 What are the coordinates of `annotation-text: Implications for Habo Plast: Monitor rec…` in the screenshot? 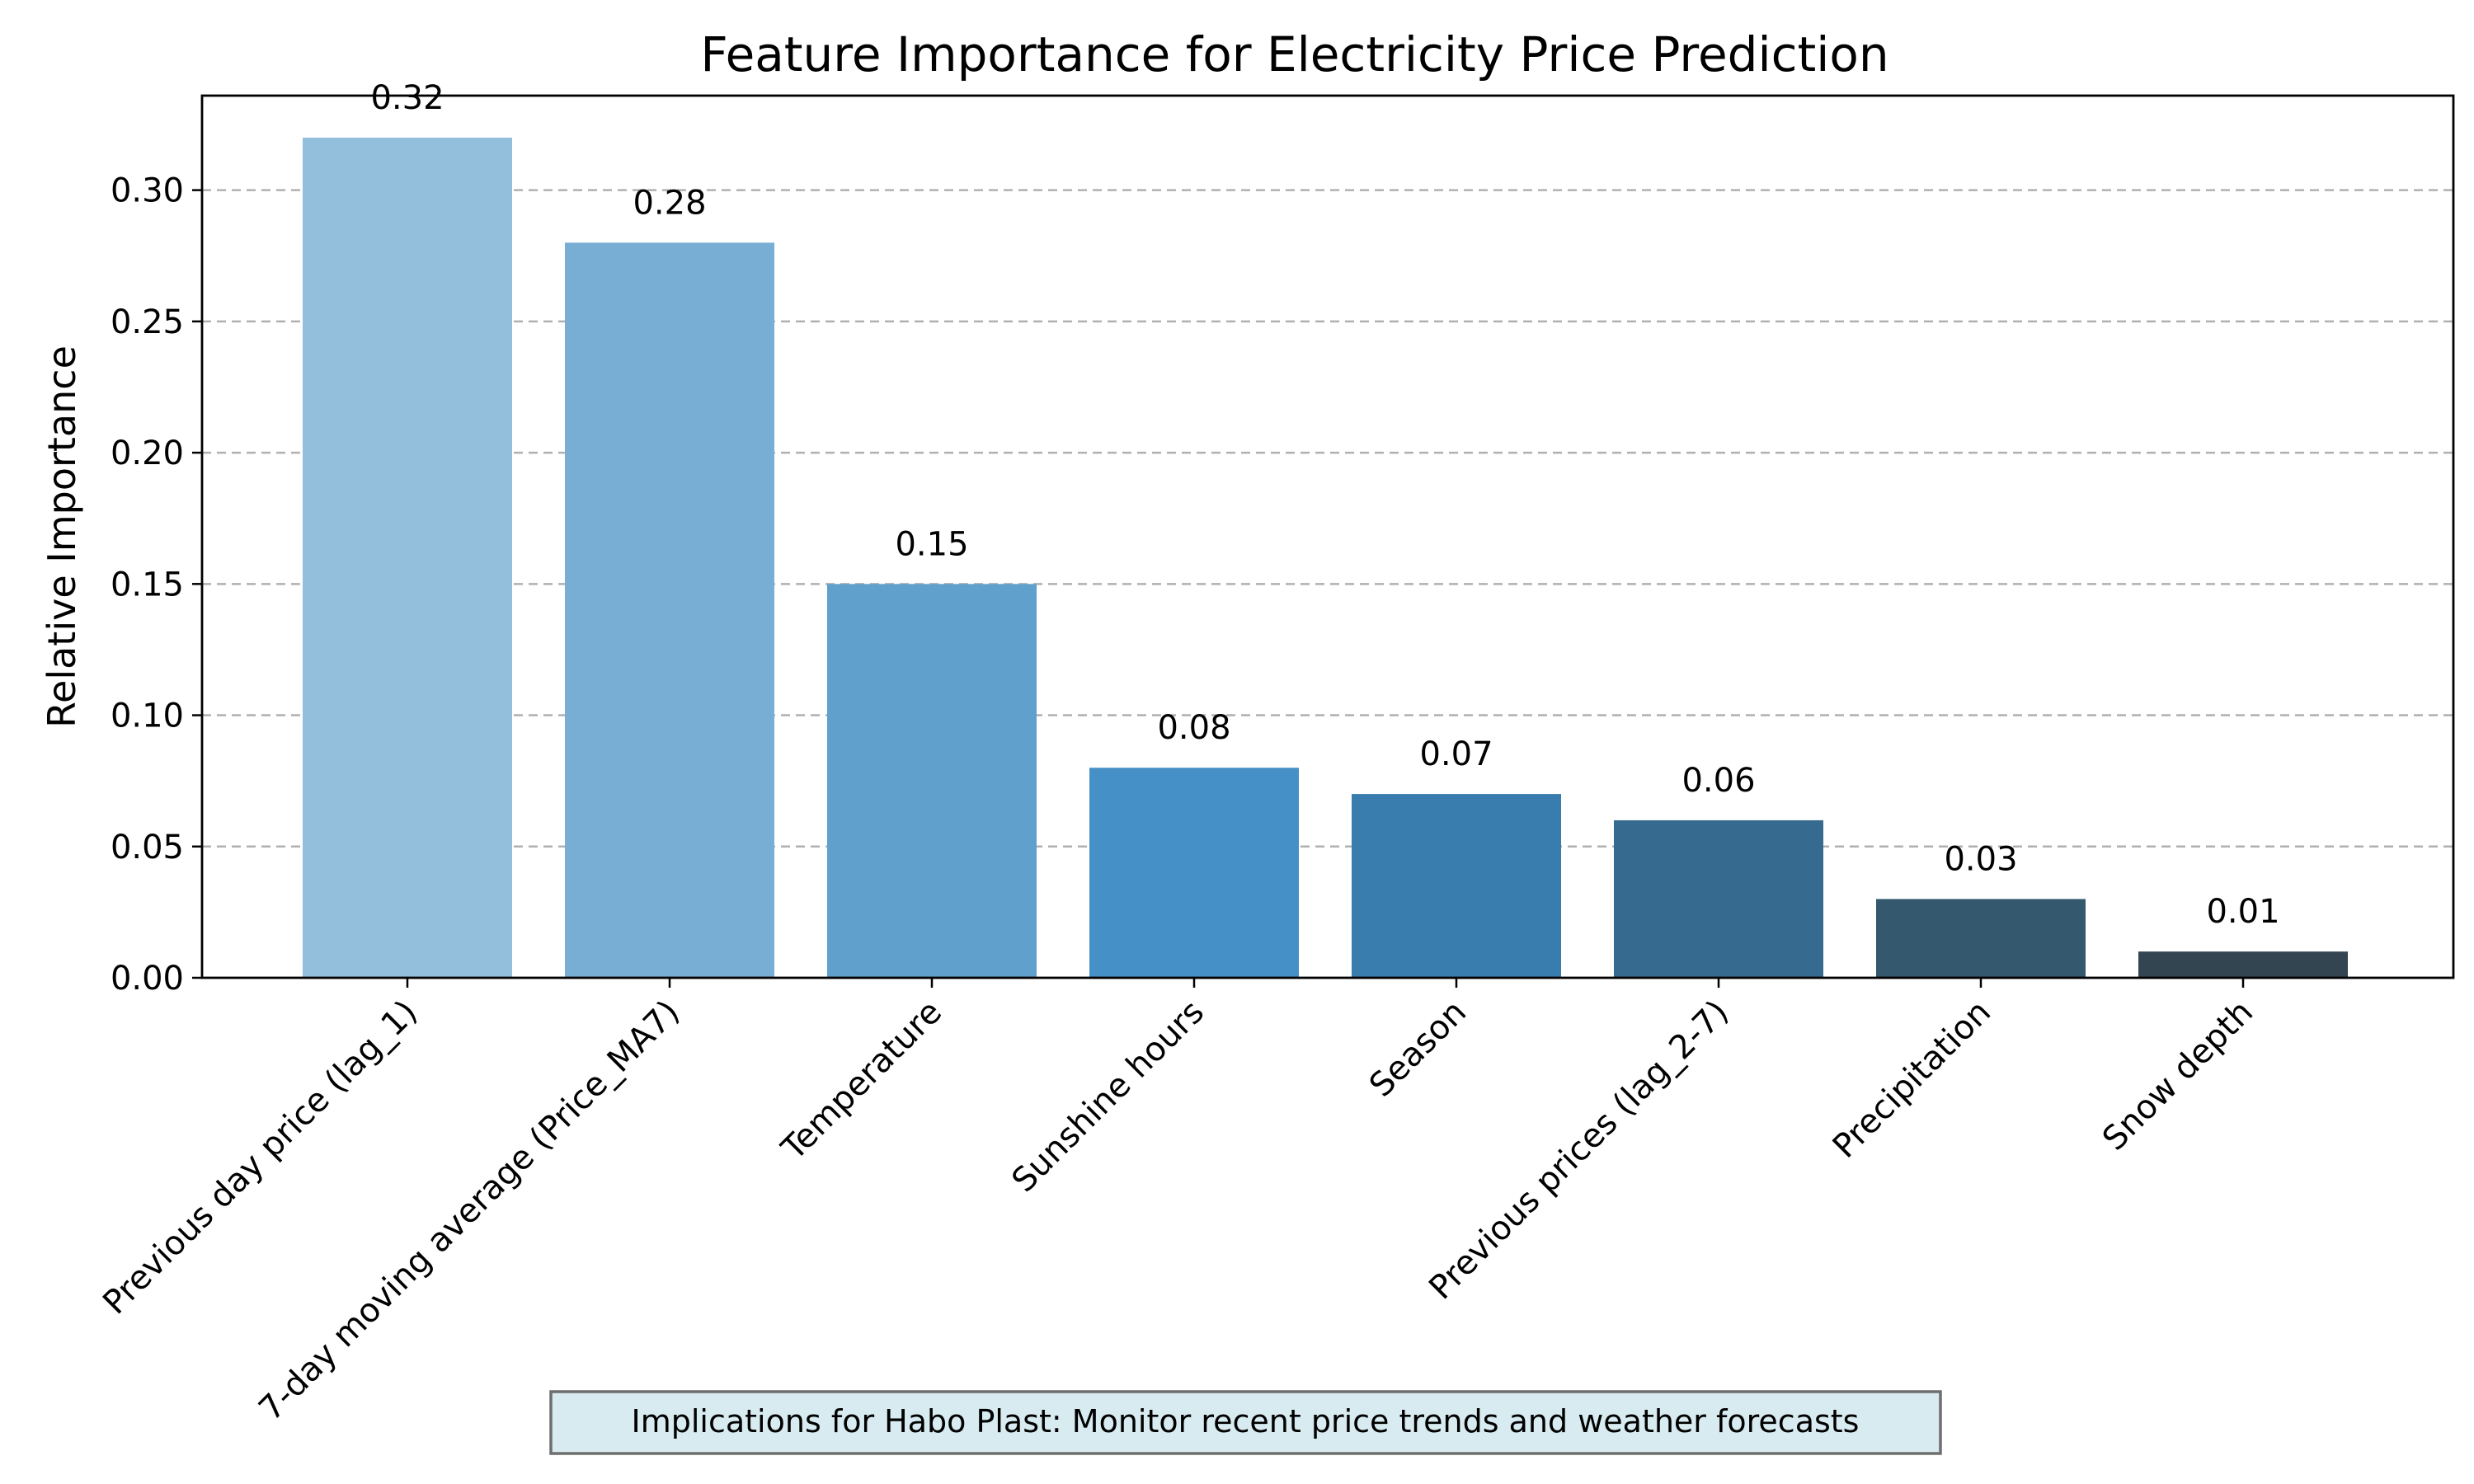 It's located at (1246, 1421).